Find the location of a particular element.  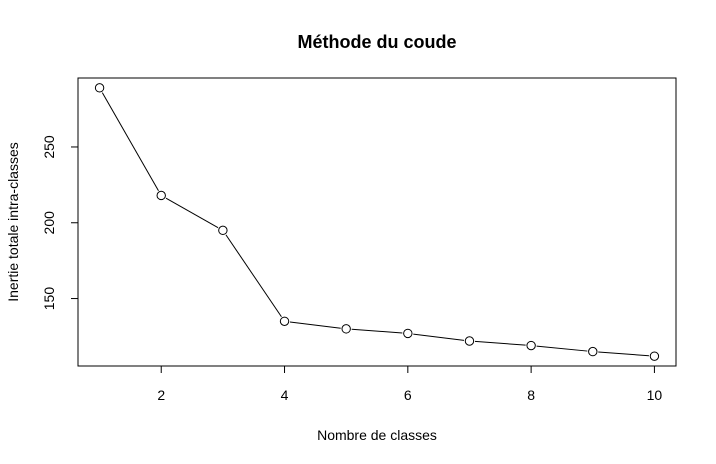

x-tick-label: 10 is located at coordinates (655, 395).